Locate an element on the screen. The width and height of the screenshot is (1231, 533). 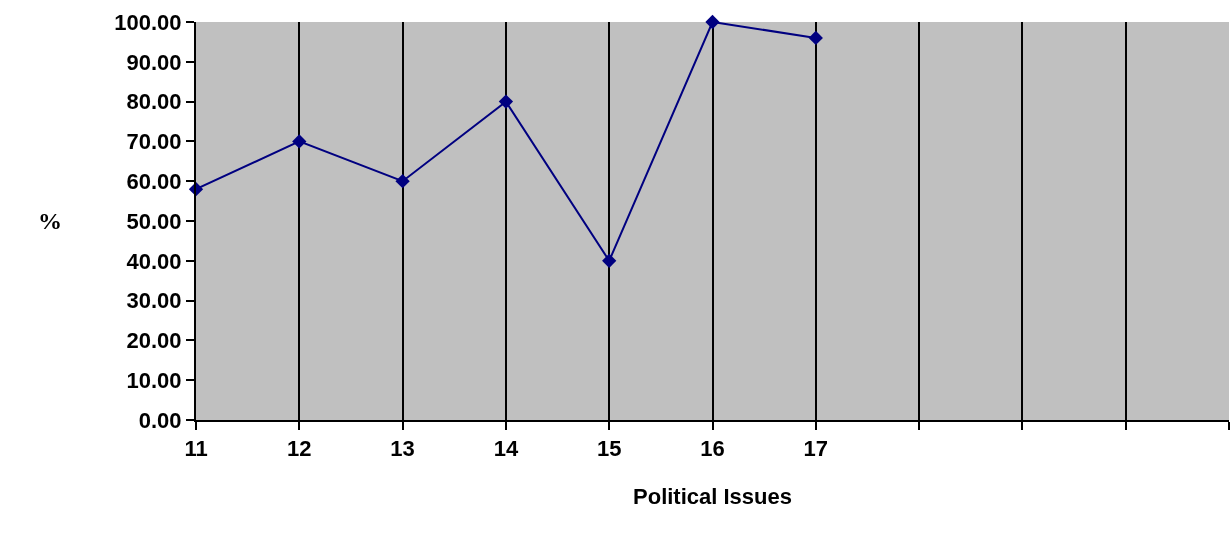
y-tick-label: 20.00 is located at coordinates (154, 341).